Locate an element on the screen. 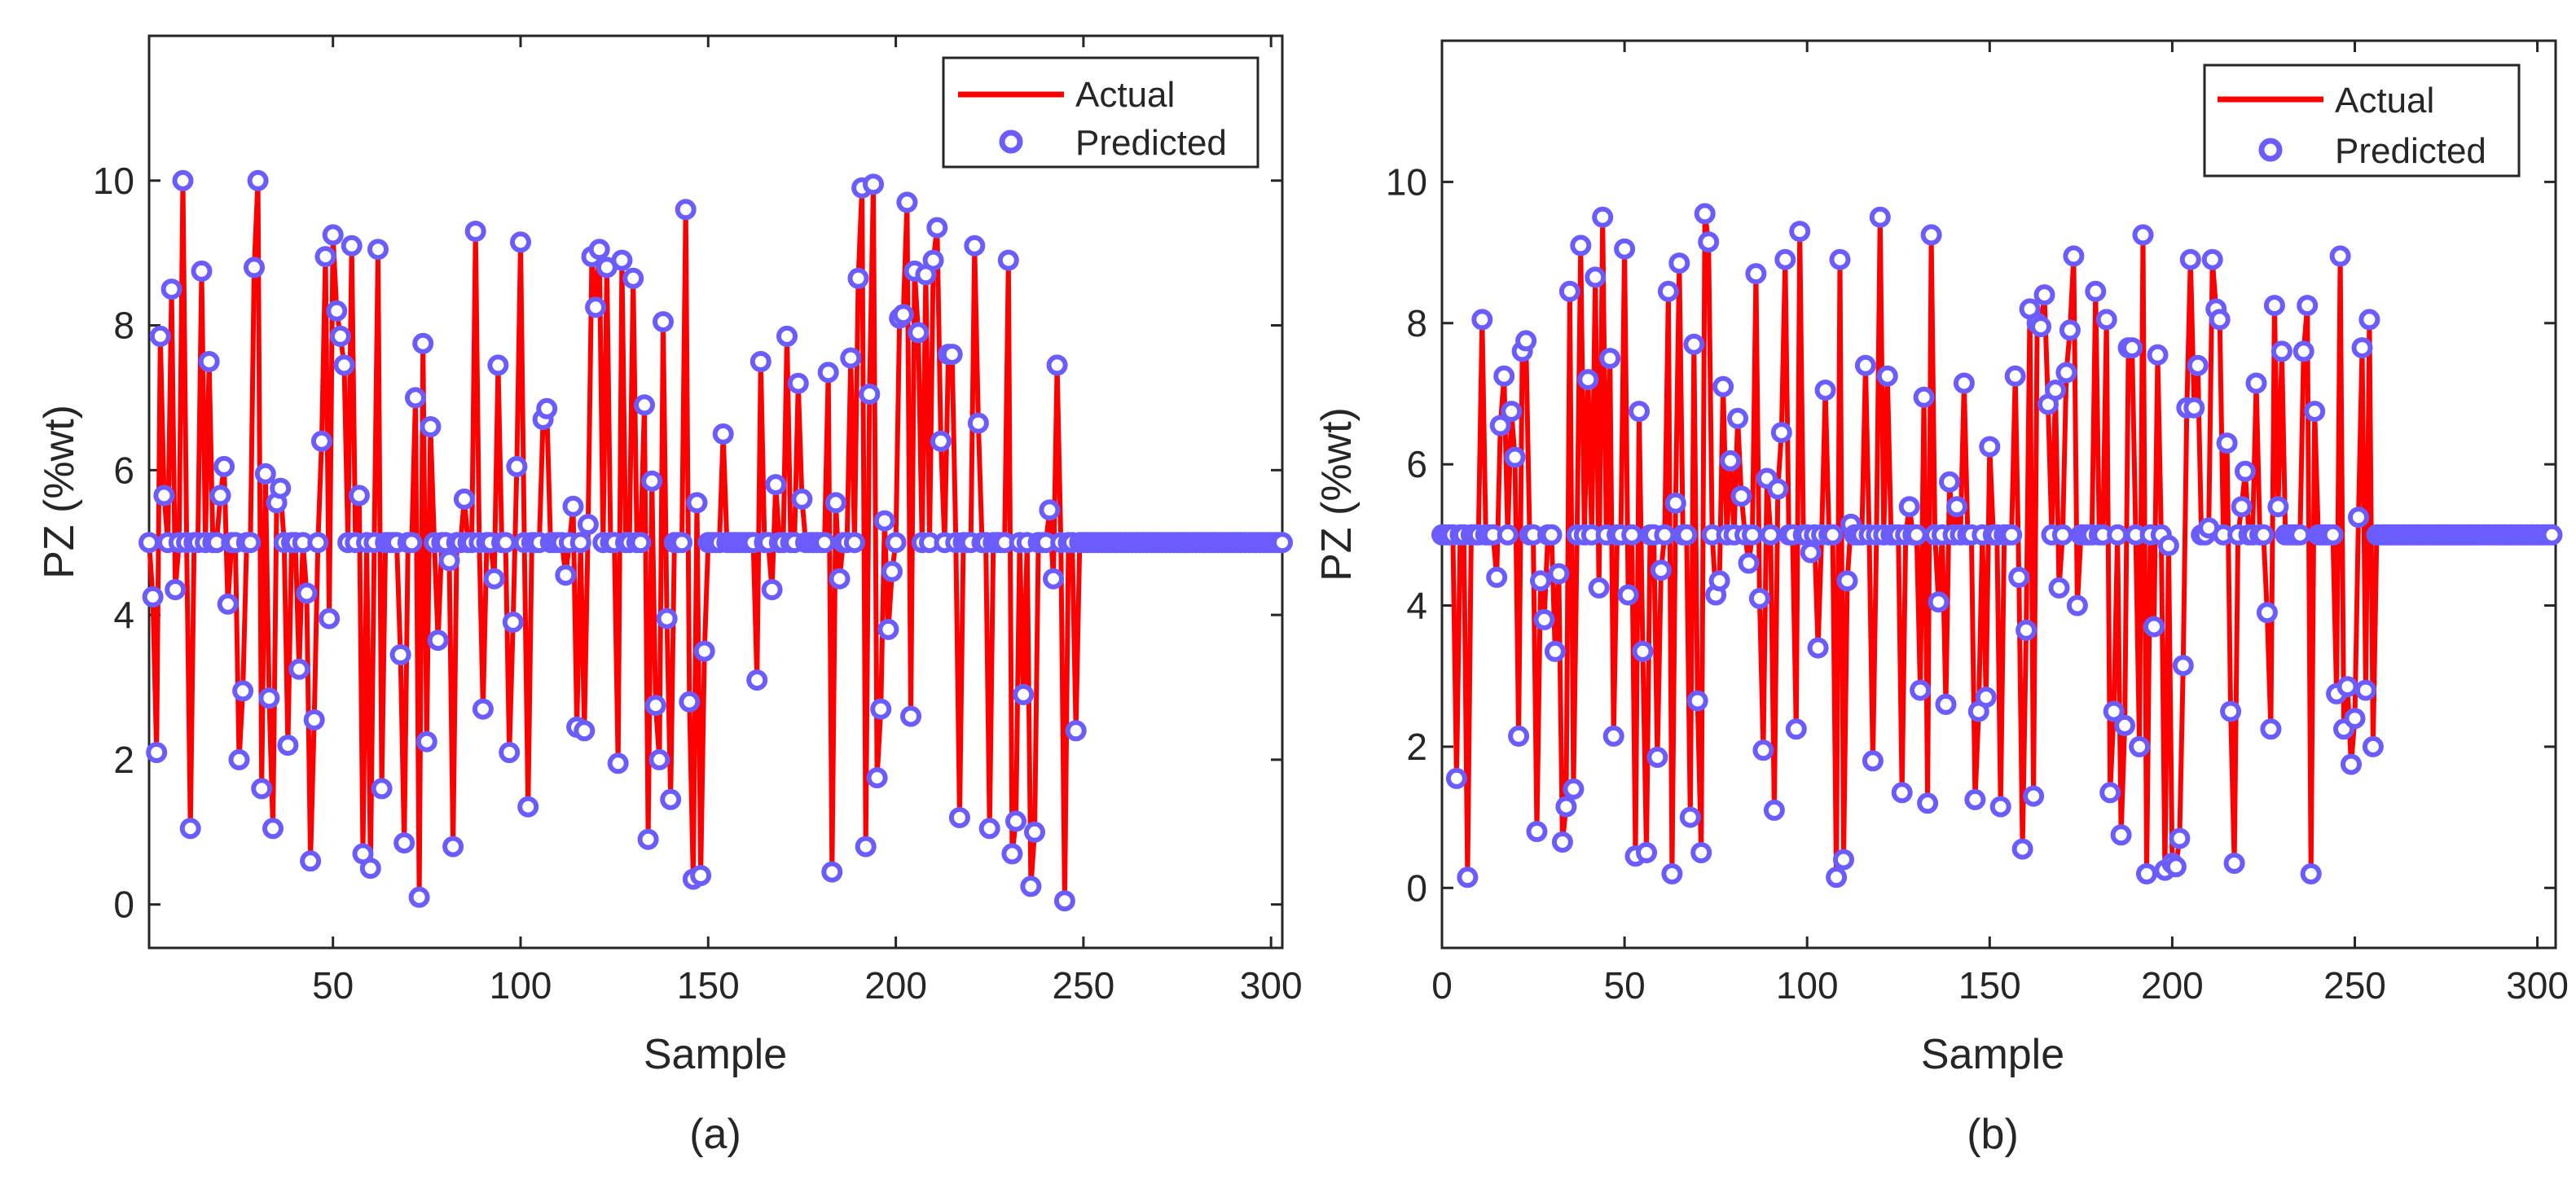 The image size is (2576, 1180). x-tick-label-a-100: 100 is located at coordinates (521, 986).